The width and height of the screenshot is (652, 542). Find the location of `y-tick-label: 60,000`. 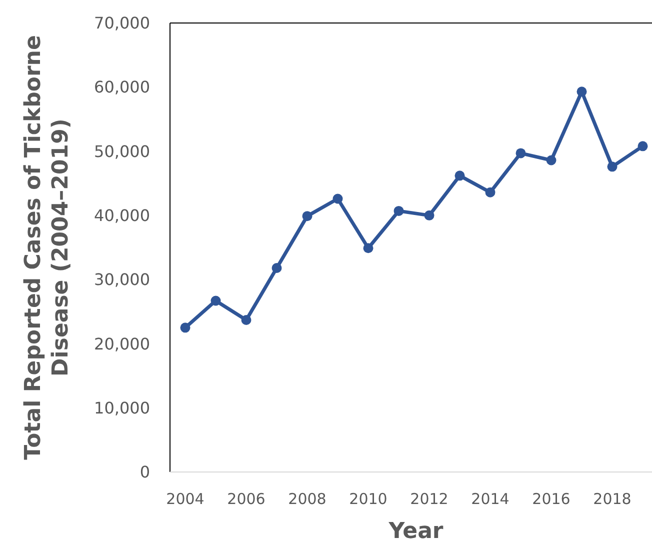

y-tick-label: 60,000 is located at coordinates (122, 87).